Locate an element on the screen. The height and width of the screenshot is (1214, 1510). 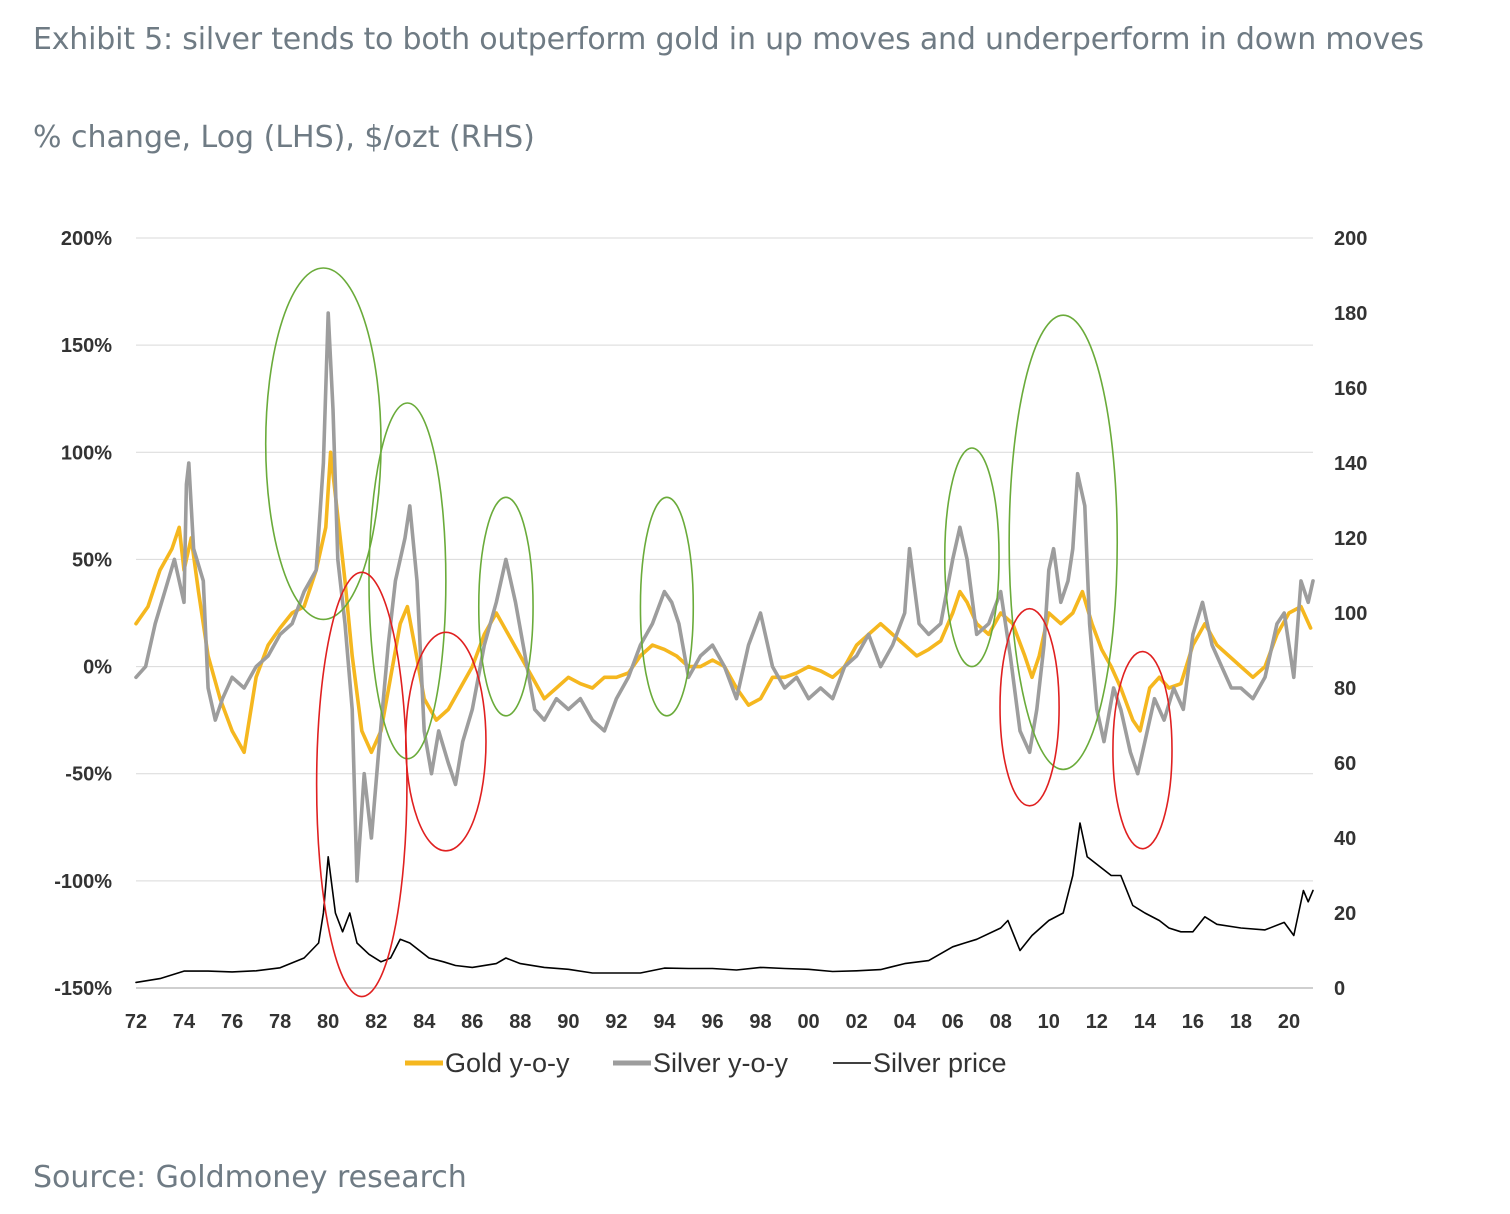
y-right-tick-label: 140 is located at coordinates (1350, 464).